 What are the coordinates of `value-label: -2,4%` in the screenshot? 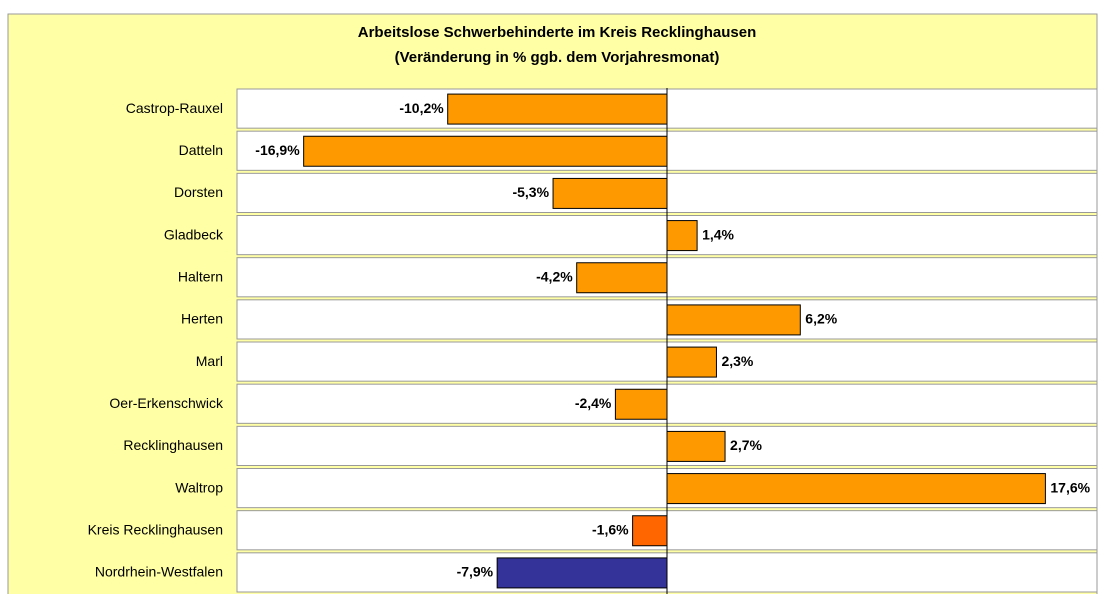 It's located at (593, 403).